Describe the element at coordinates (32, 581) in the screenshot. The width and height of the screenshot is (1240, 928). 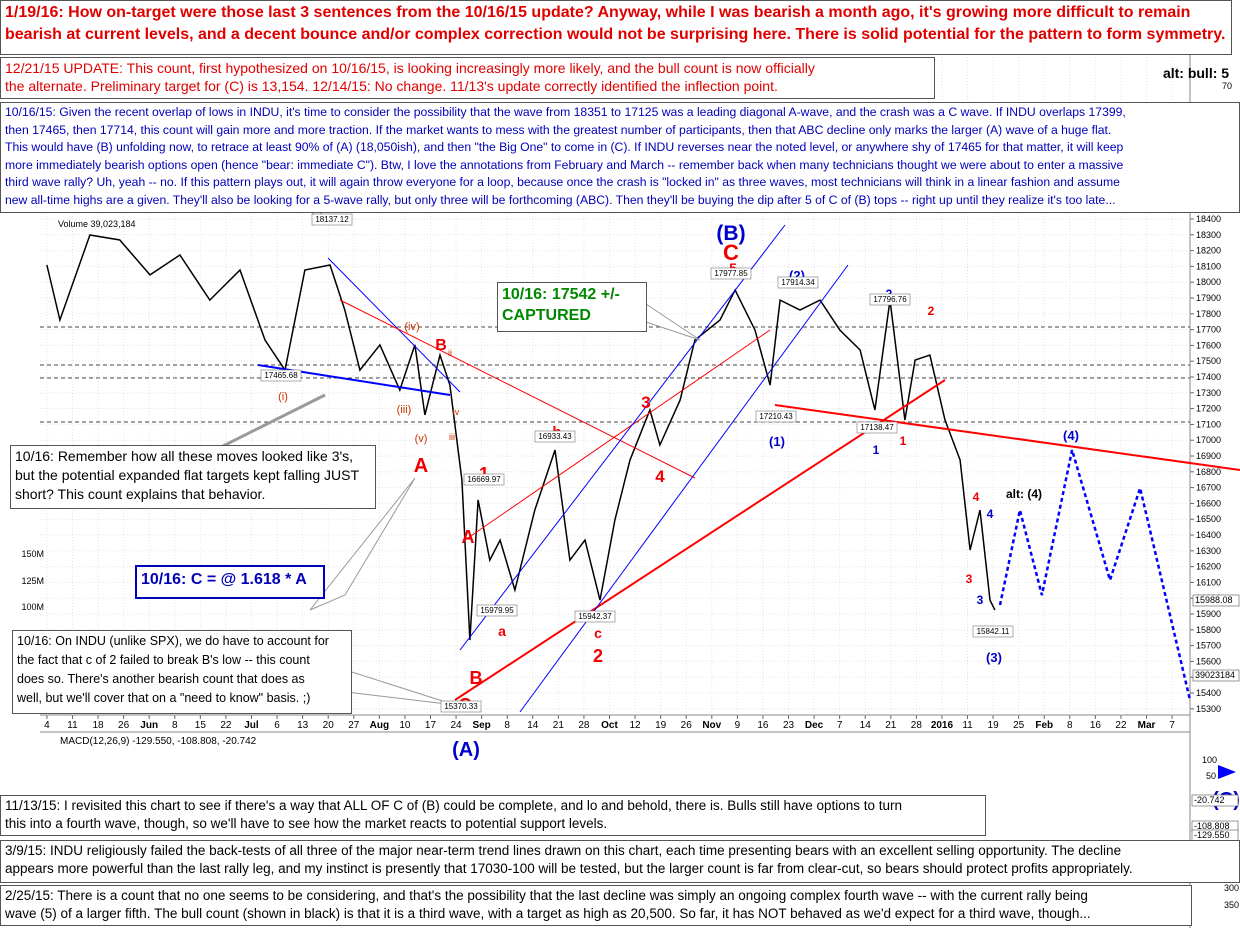
I see `volume-axis-label: 125M` at that location.